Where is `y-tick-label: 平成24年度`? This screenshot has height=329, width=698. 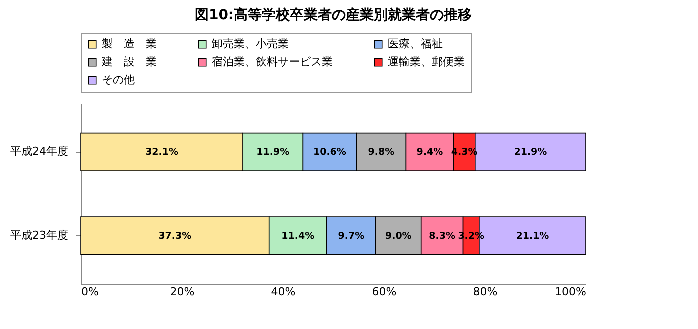 y-tick-label: 平成24年度 is located at coordinates (39, 151).